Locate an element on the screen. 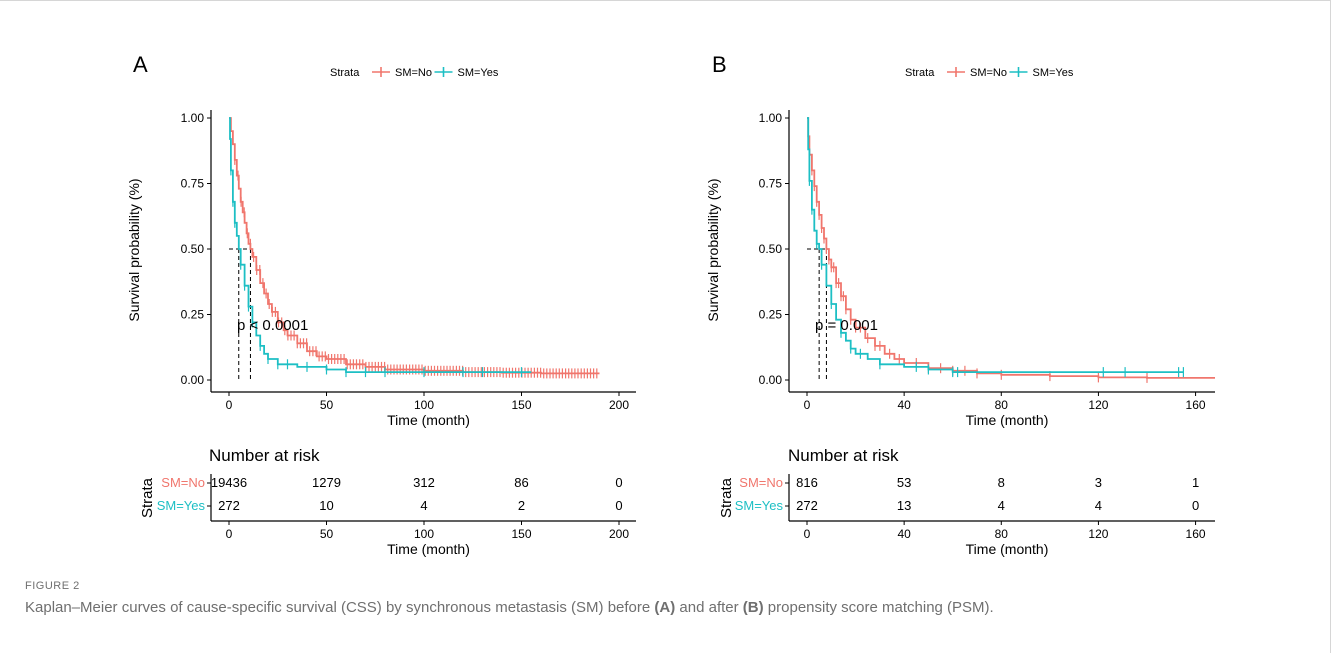 This screenshot has height=653, width=1331. risk-table-cell: 8 is located at coordinates (1001, 482).